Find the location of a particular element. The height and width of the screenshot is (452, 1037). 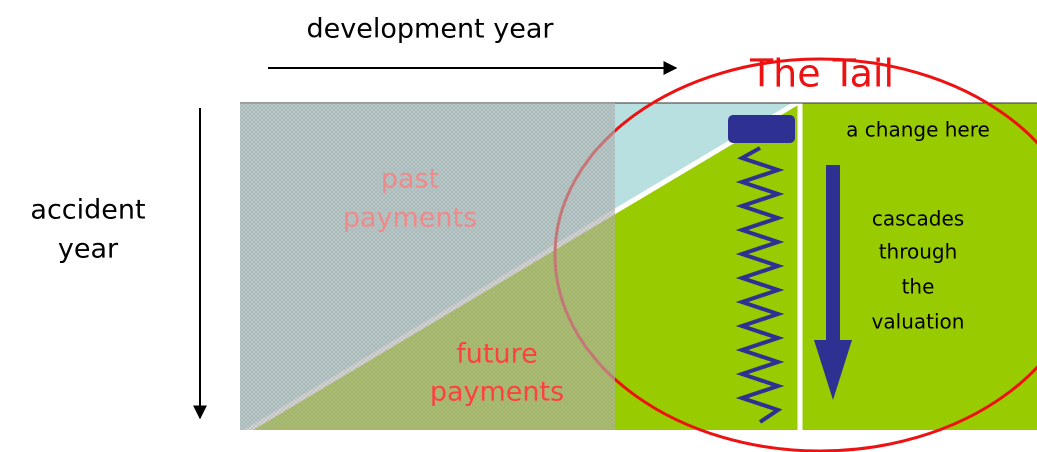

spring-cap is located at coordinates (761, 129).